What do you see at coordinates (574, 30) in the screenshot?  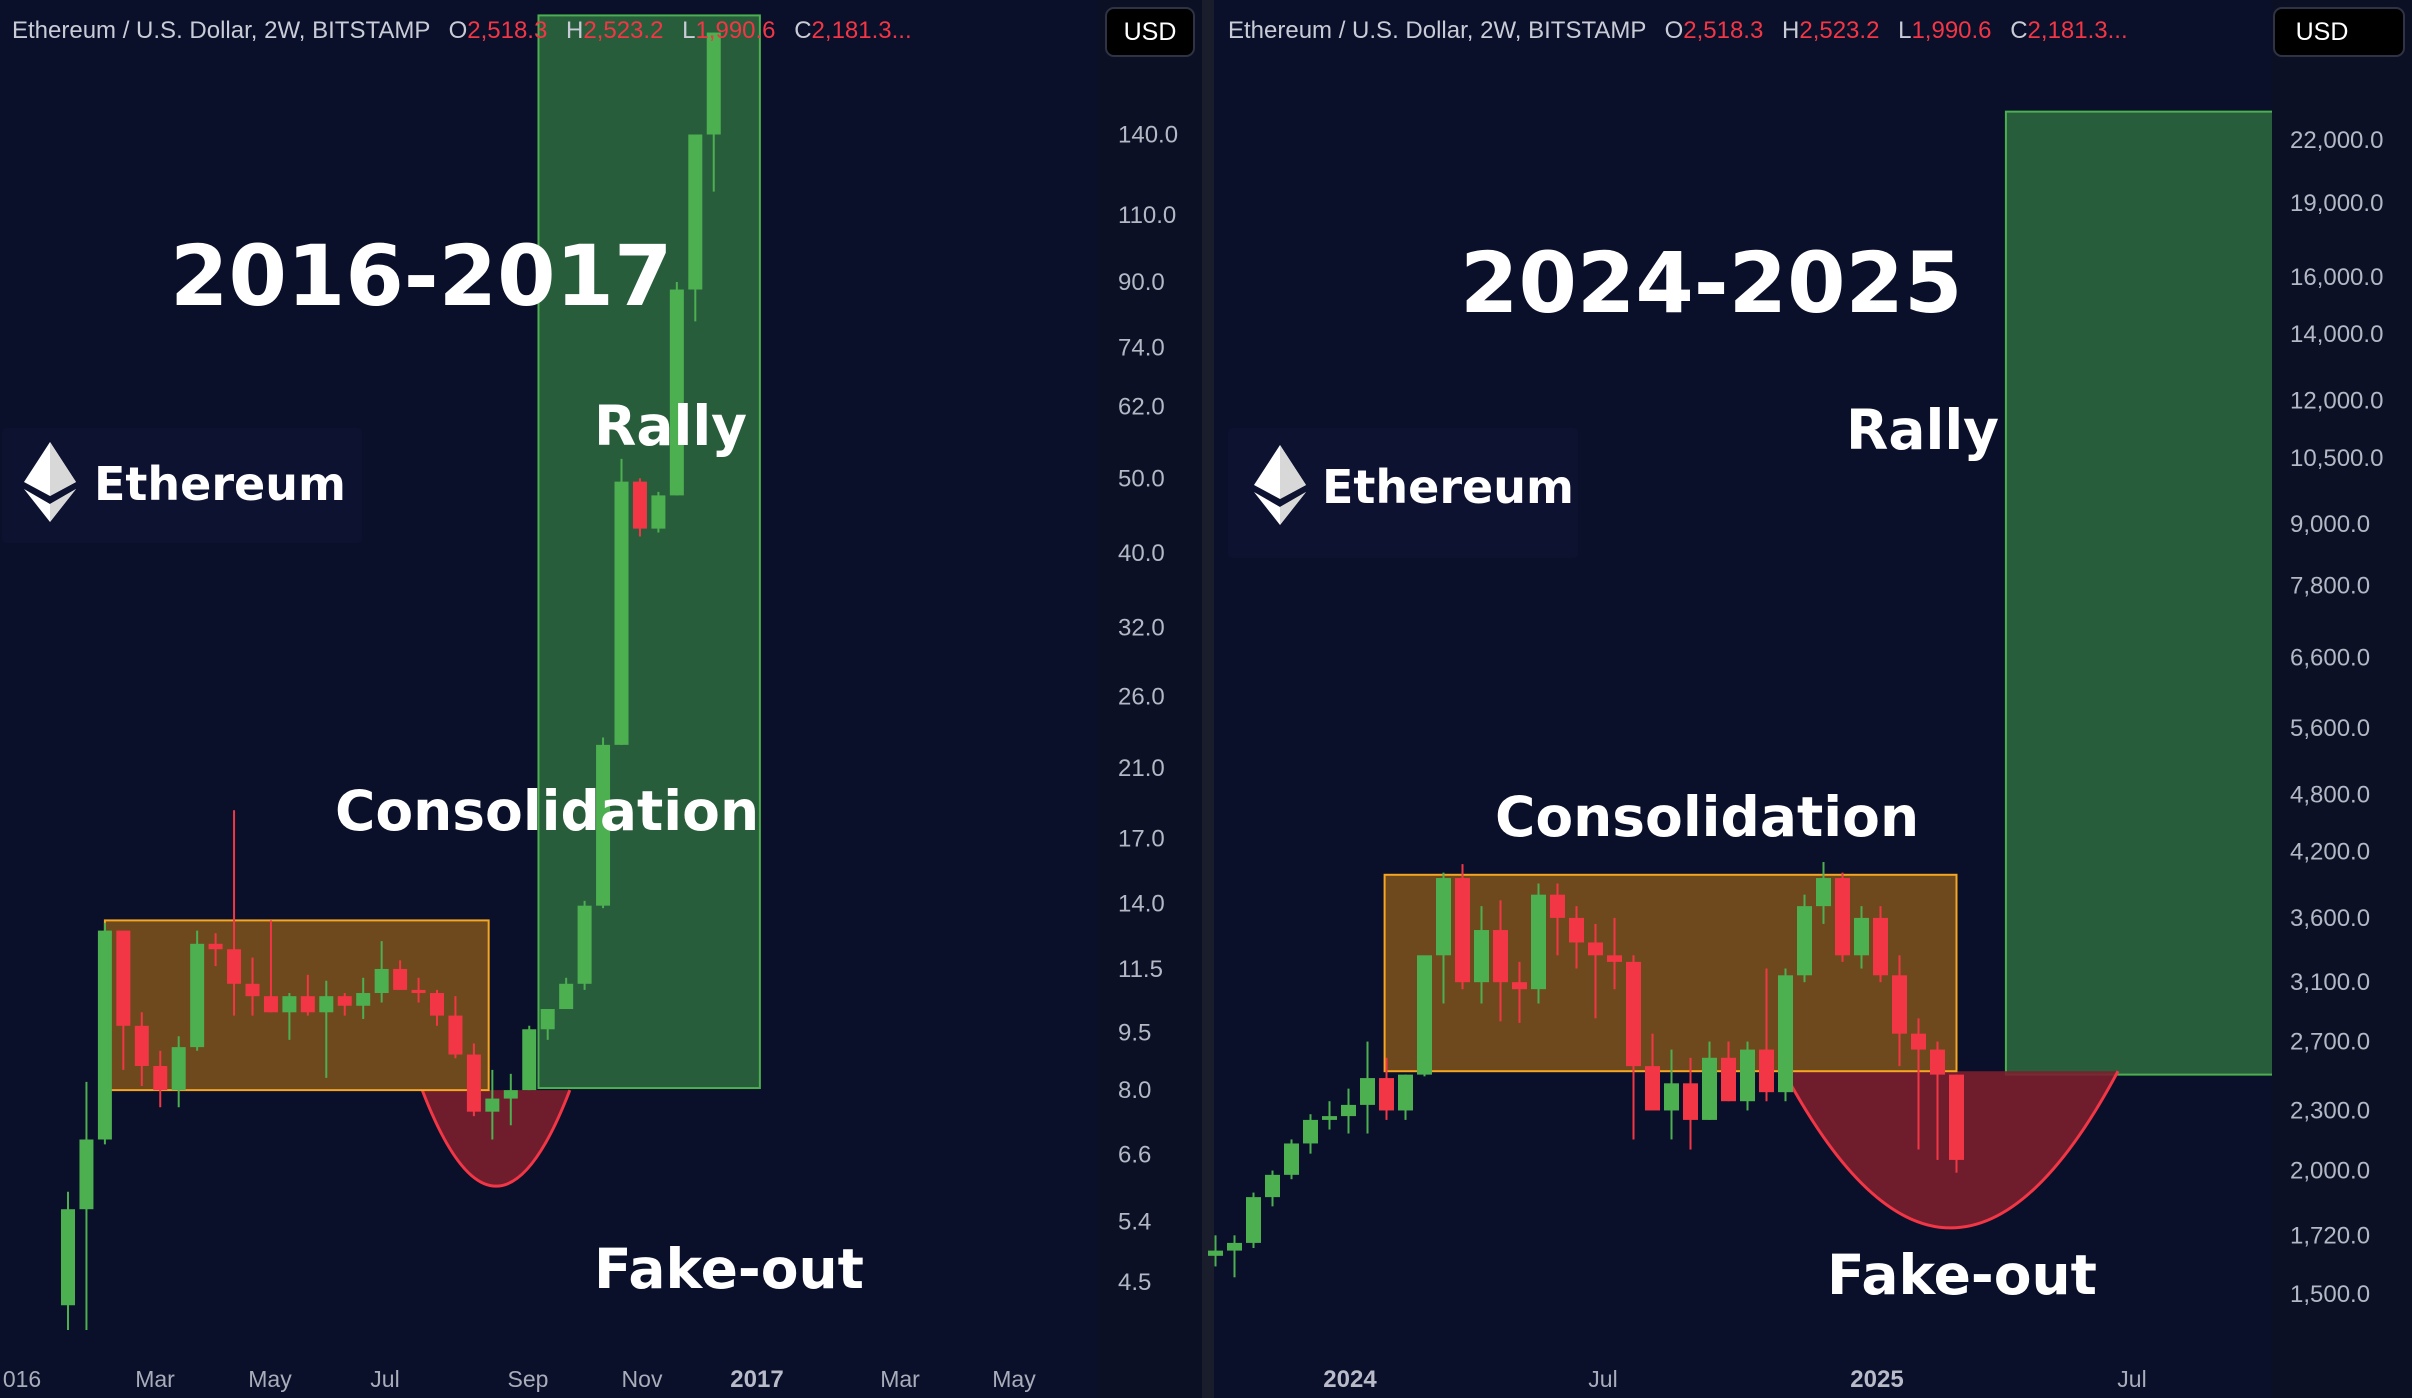 I see `left-h-label: H` at bounding box center [574, 30].